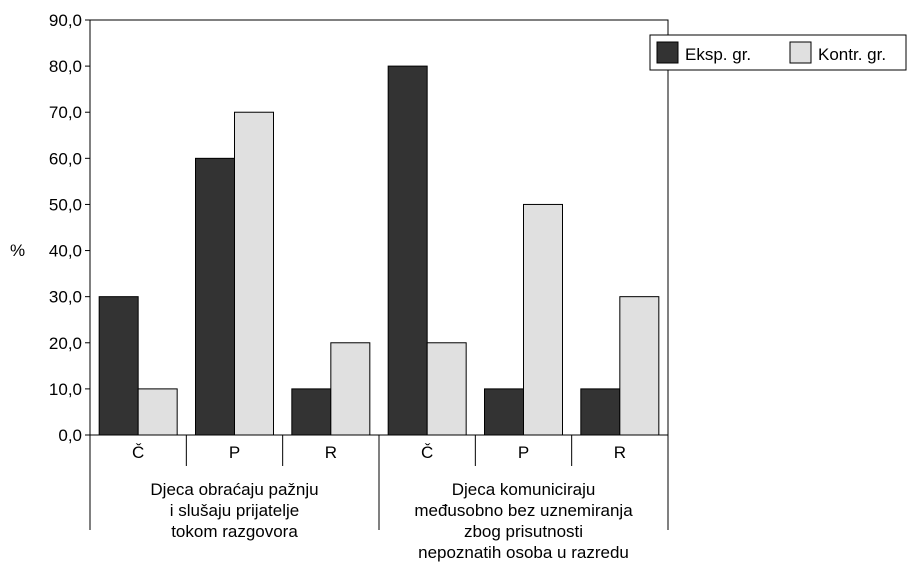 The image size is (908, 562). I want to click on y-tick-label: 20,0, so click(65, 343).